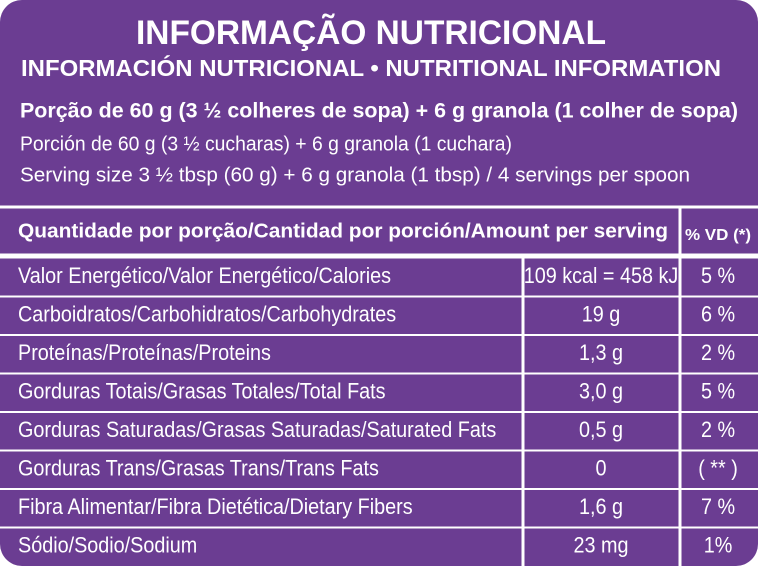  I want to click on row-amount: 1,6 g, so click(601, 507).